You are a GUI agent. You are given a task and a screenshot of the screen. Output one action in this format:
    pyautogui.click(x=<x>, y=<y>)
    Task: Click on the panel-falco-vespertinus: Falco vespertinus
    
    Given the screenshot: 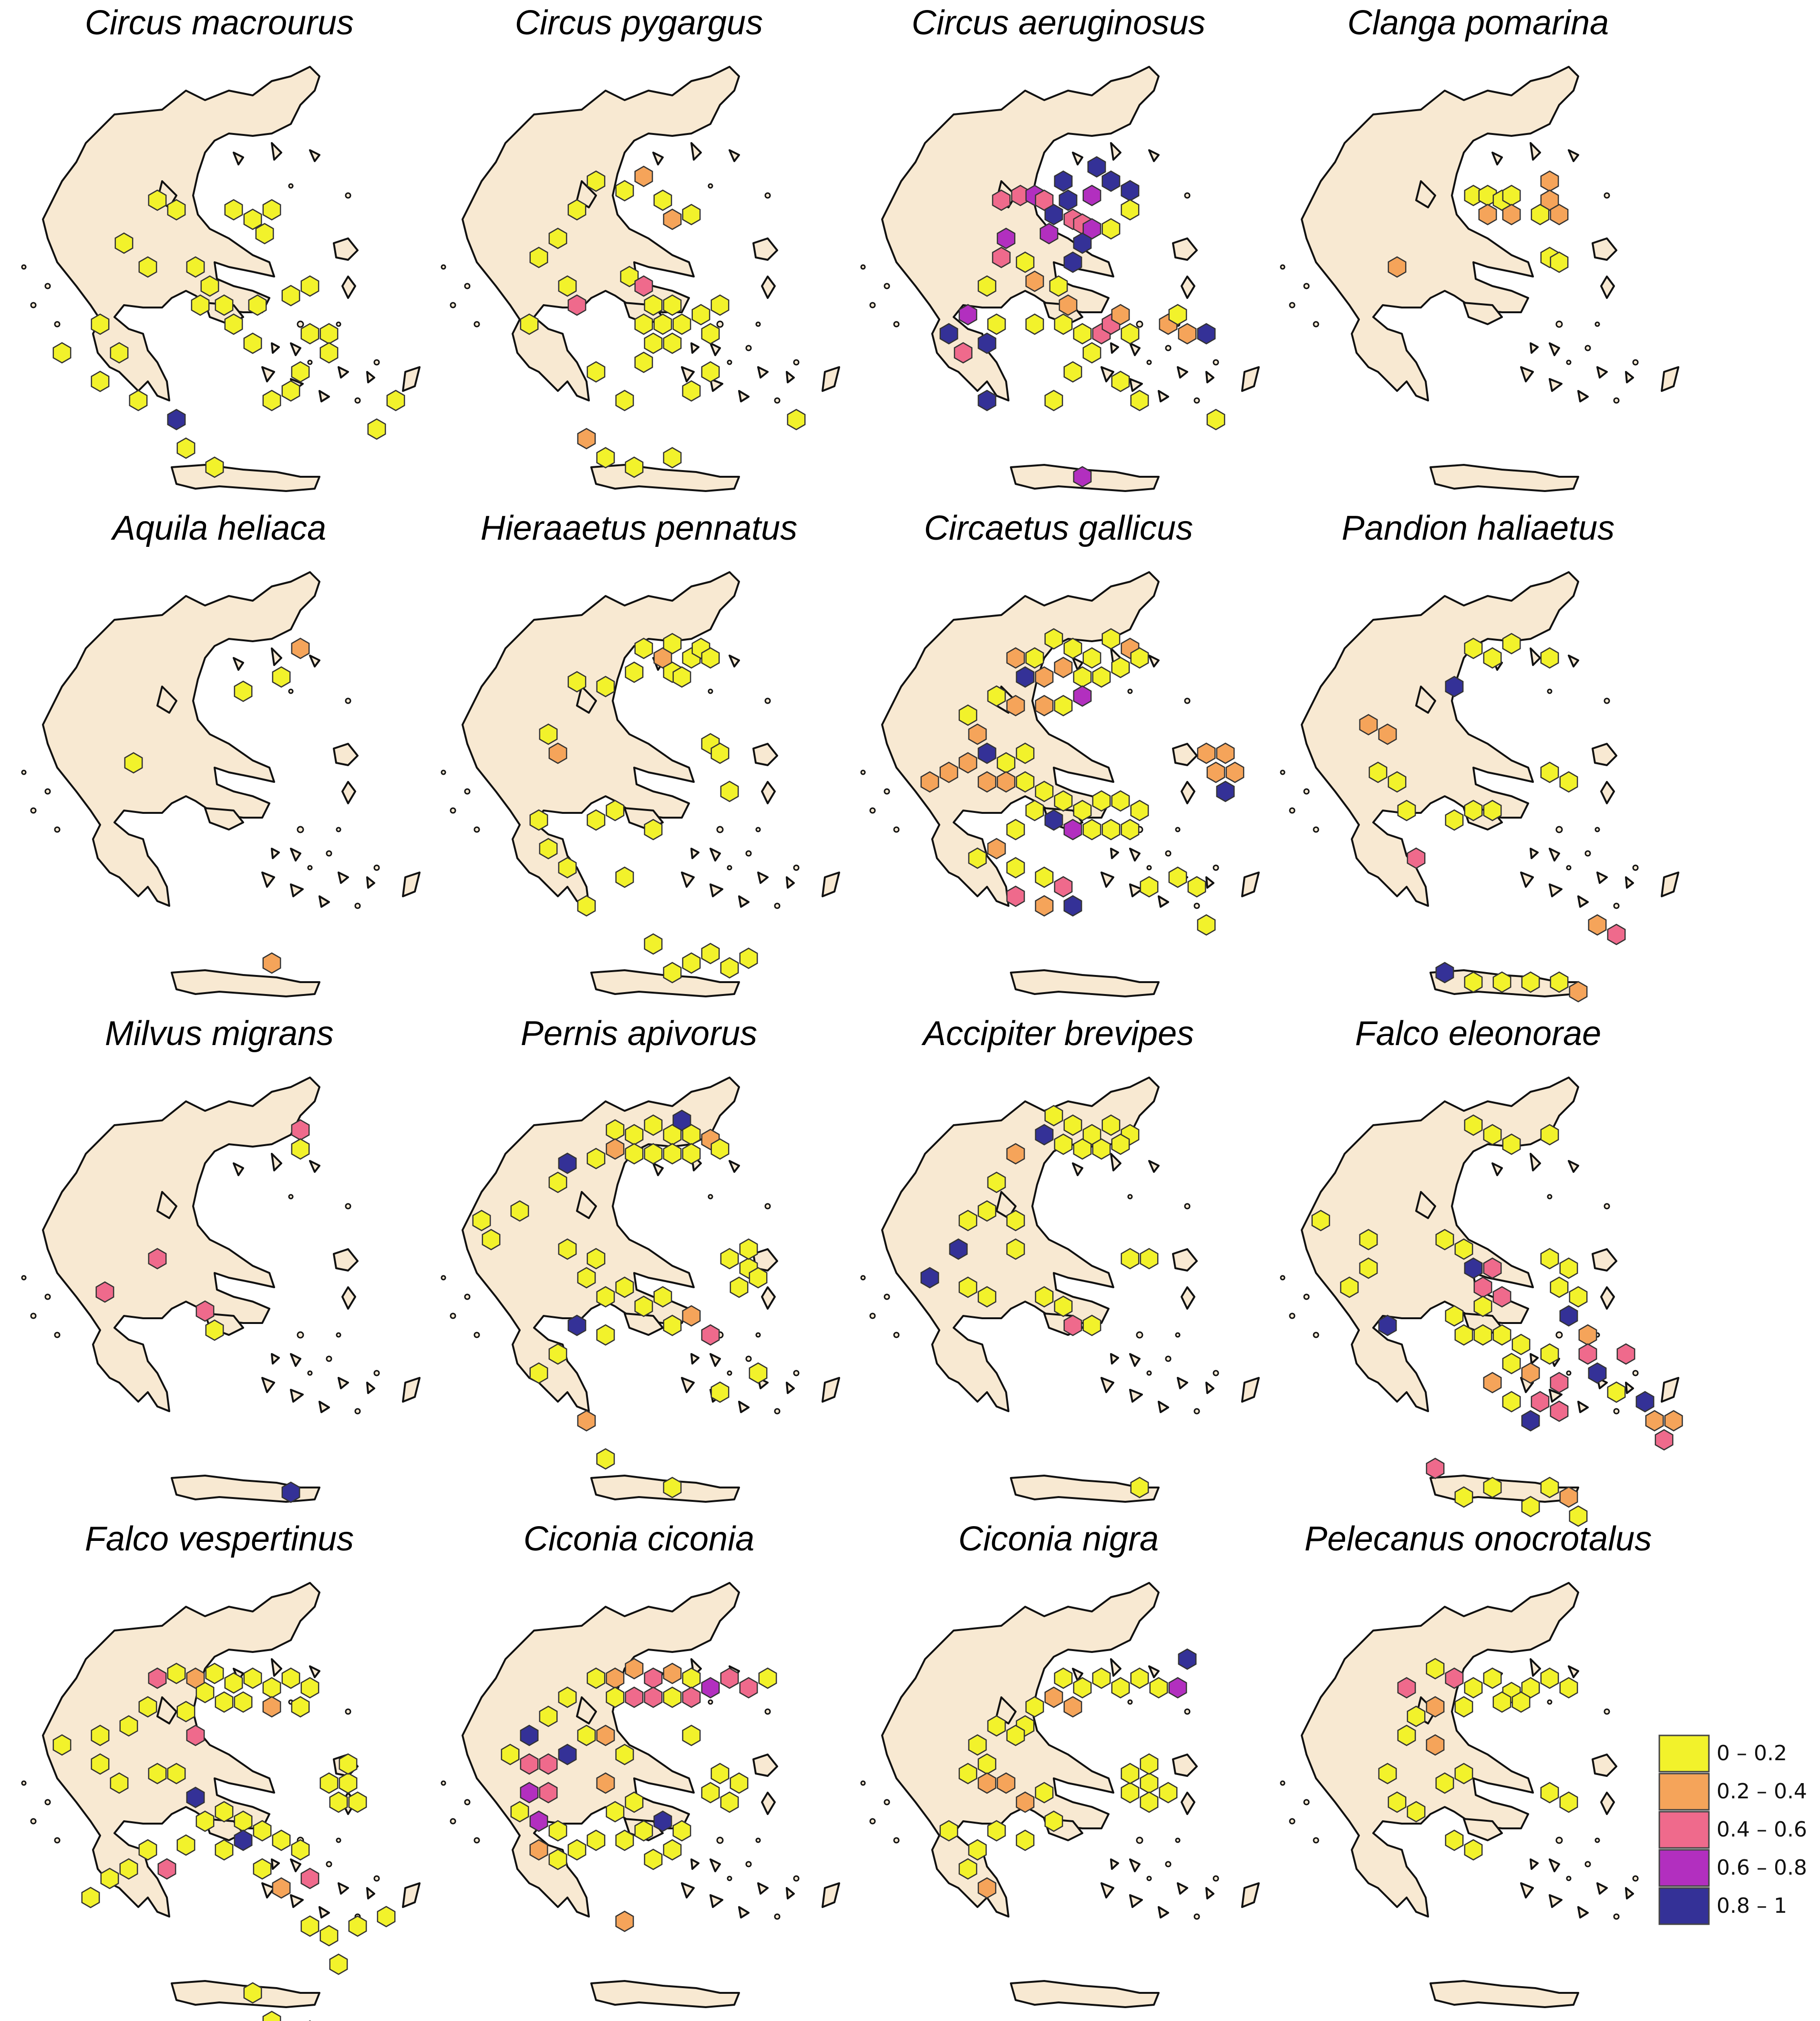 What is the action you would take?
    pyautogui.click(x=221, y=1770)
    